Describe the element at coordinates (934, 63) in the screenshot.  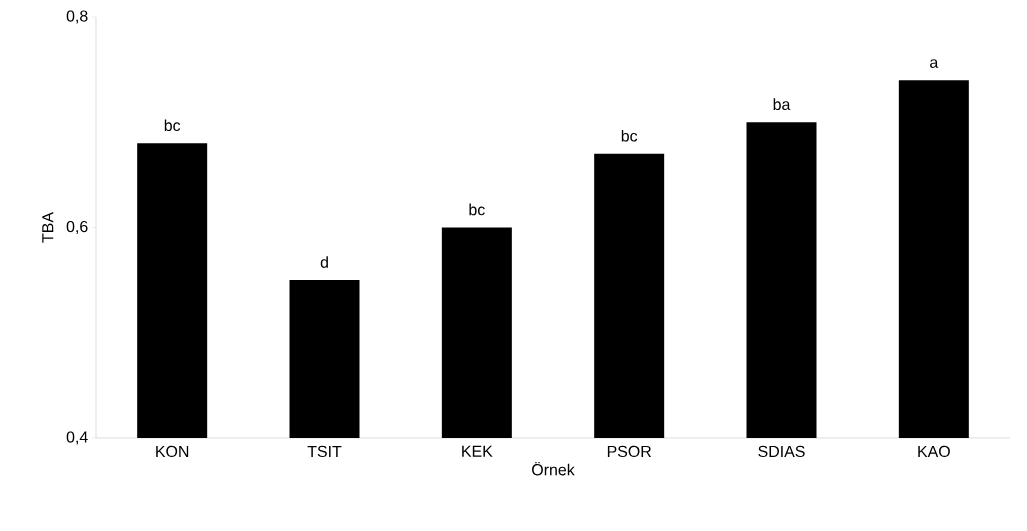
I see `annotation: a` at that location.